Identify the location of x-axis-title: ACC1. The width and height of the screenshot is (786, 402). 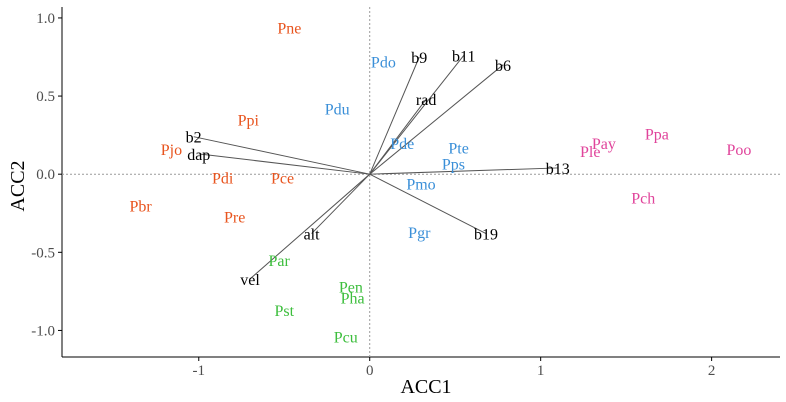
(425, 387).